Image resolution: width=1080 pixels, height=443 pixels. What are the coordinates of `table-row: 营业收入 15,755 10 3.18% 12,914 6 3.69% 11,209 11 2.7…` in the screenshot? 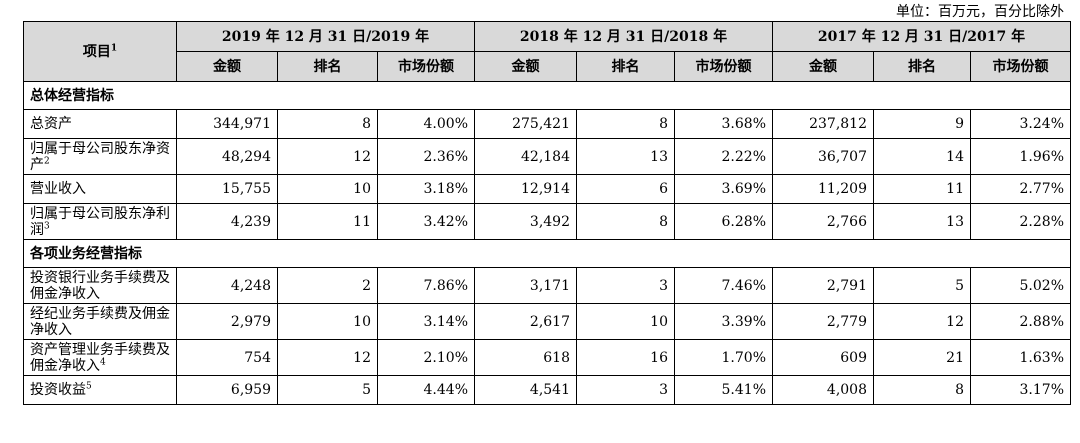 It's located at (547, 189).